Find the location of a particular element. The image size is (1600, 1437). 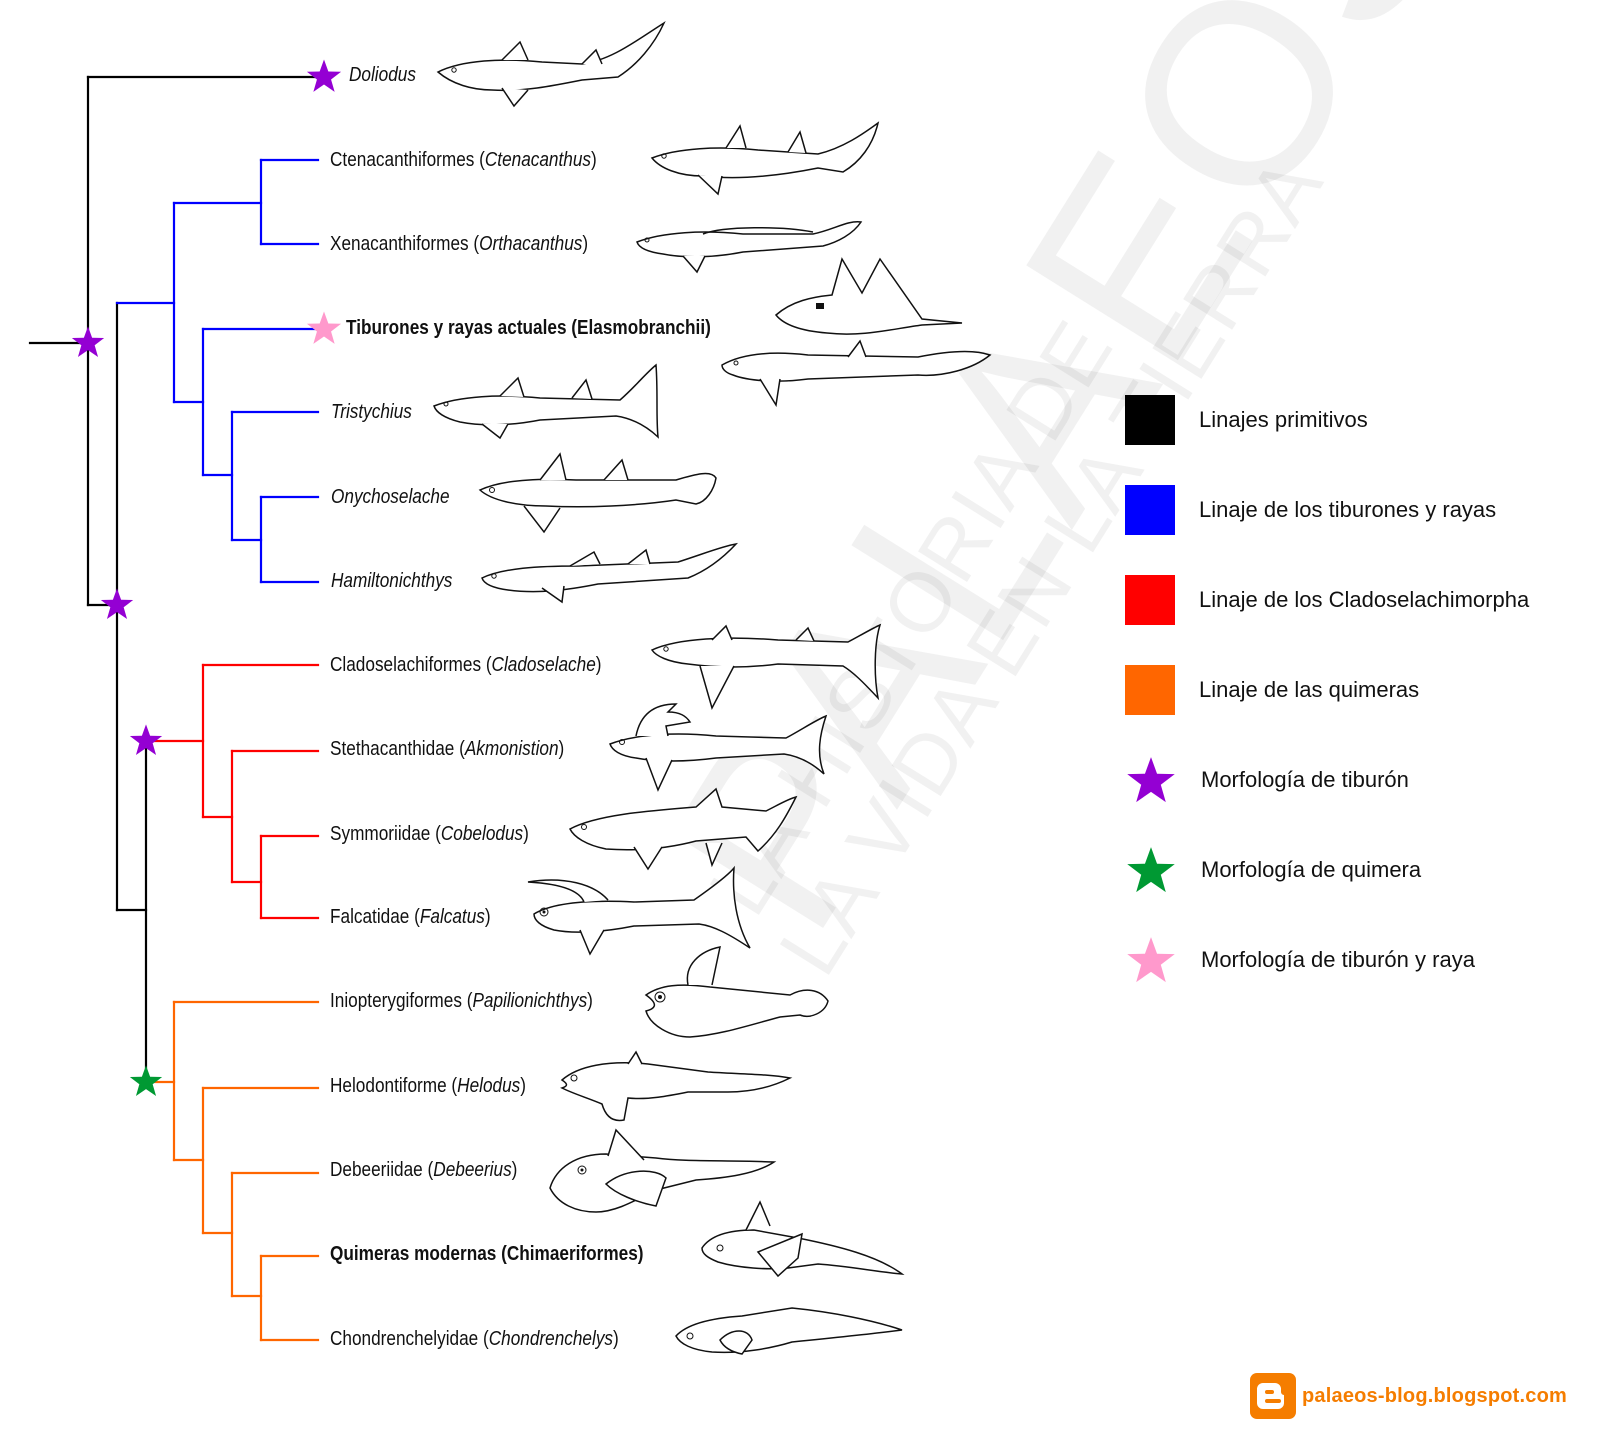

blogger-icon is located at coordinates (1273, 1396).